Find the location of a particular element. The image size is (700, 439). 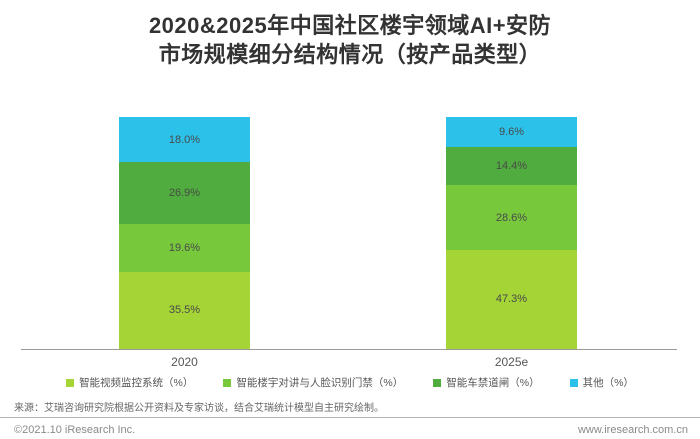

legend-item: 其他（%） is located at coordinates (601, 382).